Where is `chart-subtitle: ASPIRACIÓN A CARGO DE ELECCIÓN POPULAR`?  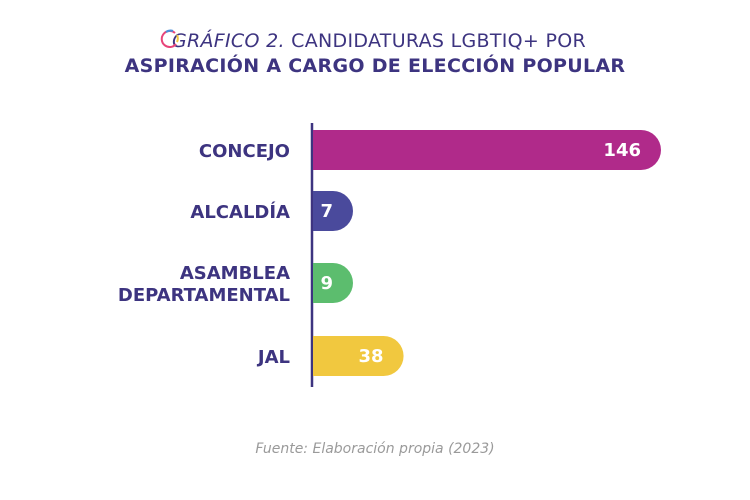 chart-subtitle: ASPIRACIÓN A CARGO DE ELECCIÓN POPULAR is located at coordinates (375, 66).